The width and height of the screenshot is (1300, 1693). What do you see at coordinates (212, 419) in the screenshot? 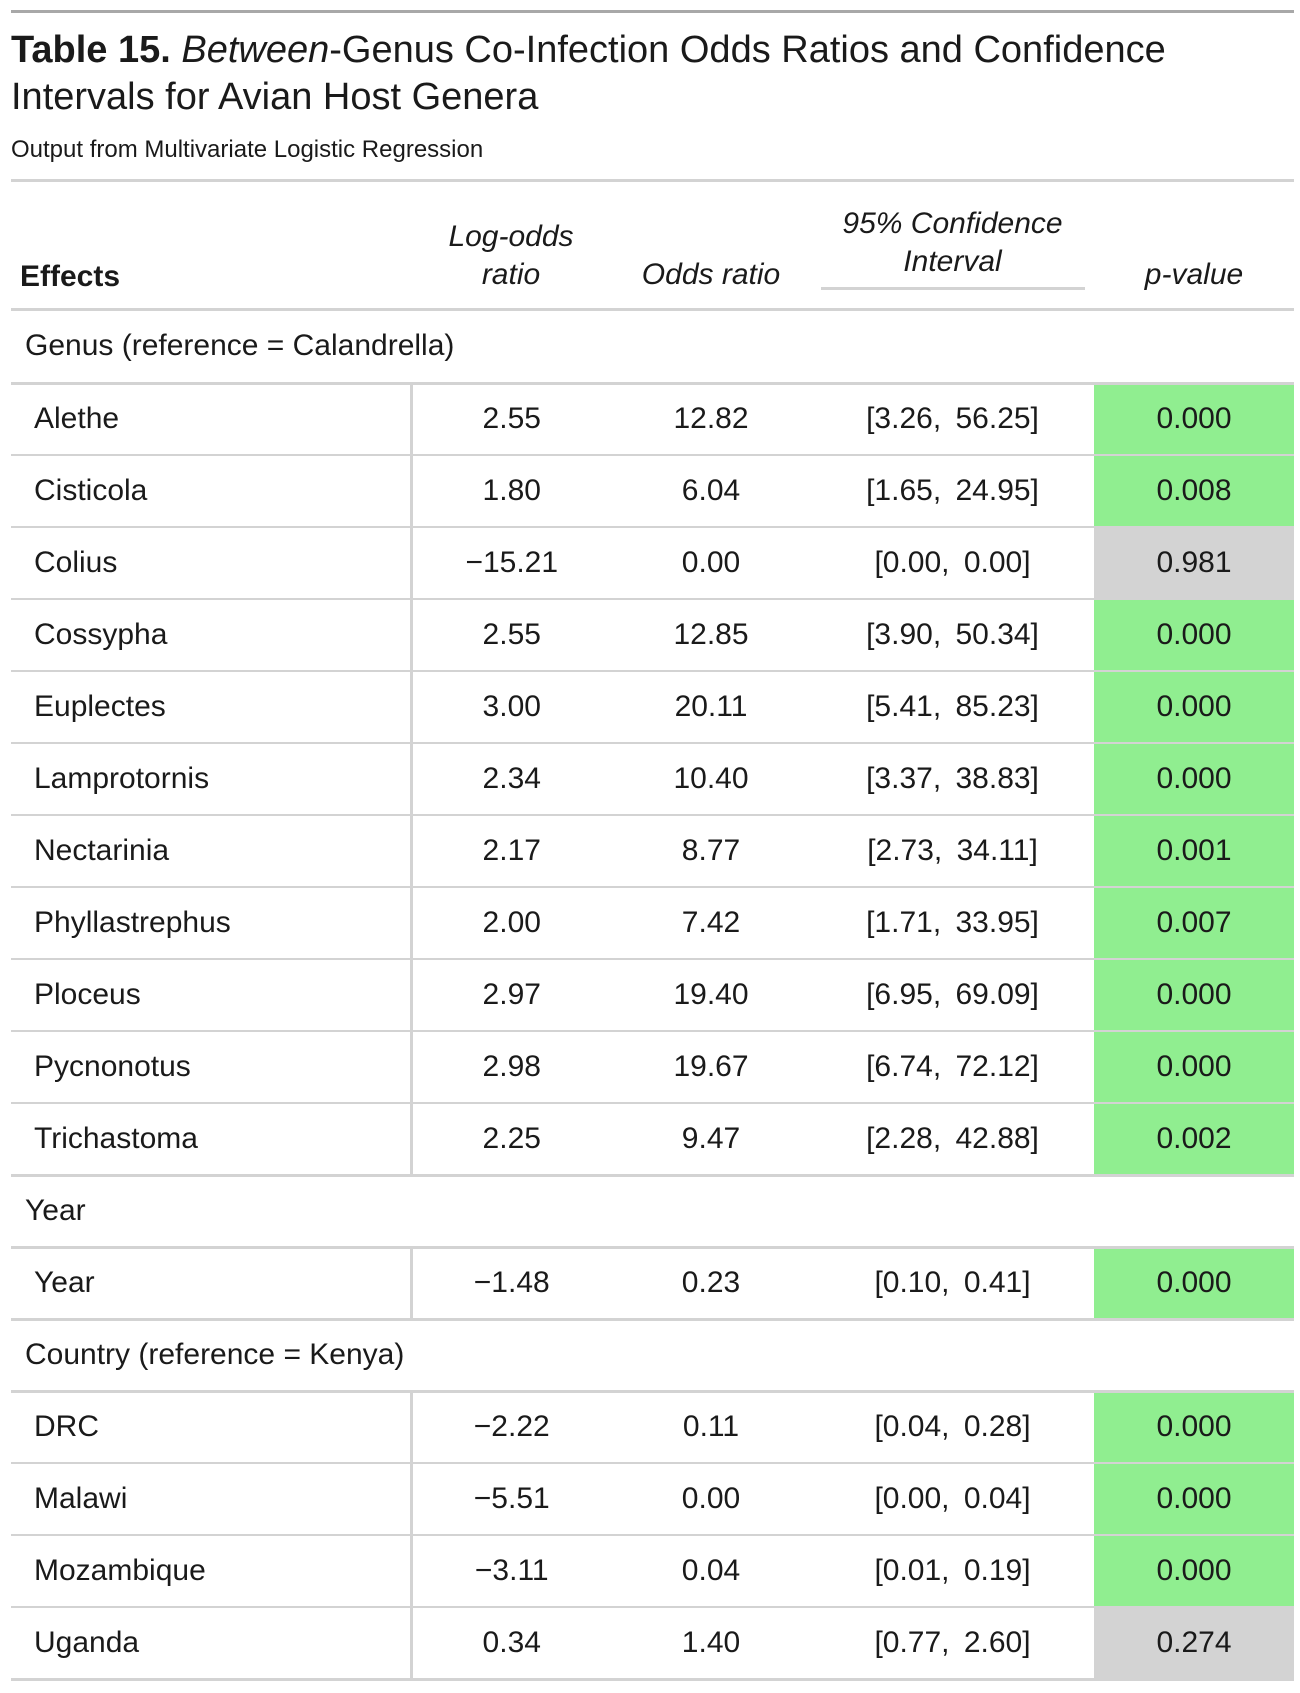
I see `effect-cell: Alethe` at bounding box center [212, 419].